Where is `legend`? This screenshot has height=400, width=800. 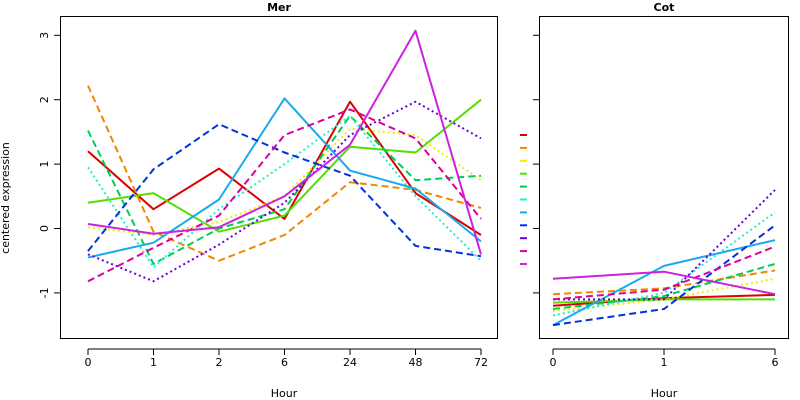 legend is located at coordinates (523, 199).